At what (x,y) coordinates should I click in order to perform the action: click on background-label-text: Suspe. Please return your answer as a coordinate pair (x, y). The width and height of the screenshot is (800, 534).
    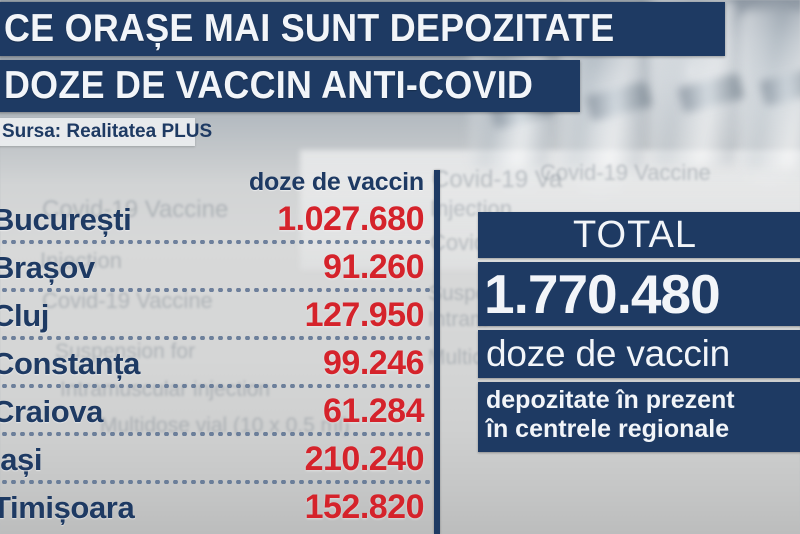
    Looking at the image, I should click on (458, 293).